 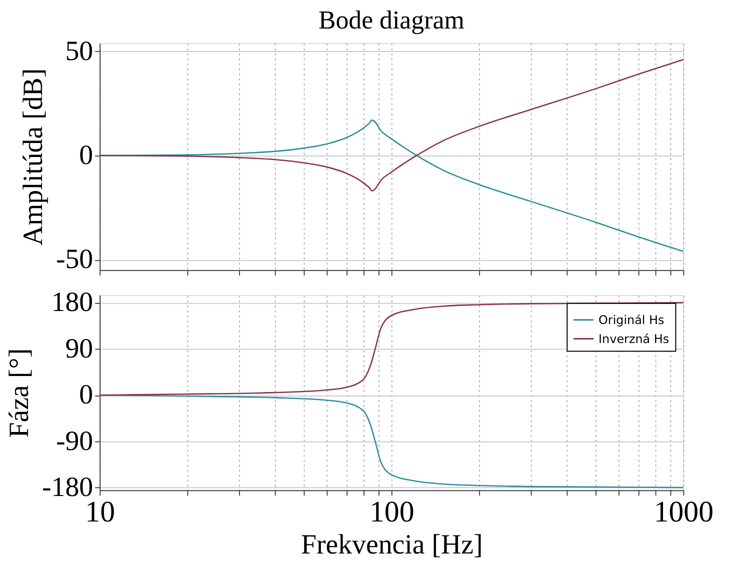 What do you see at coordinates (634, 339) in the screenshot?
I see `legend-label: Inverzná Hs` at bounding box center [634, 339].